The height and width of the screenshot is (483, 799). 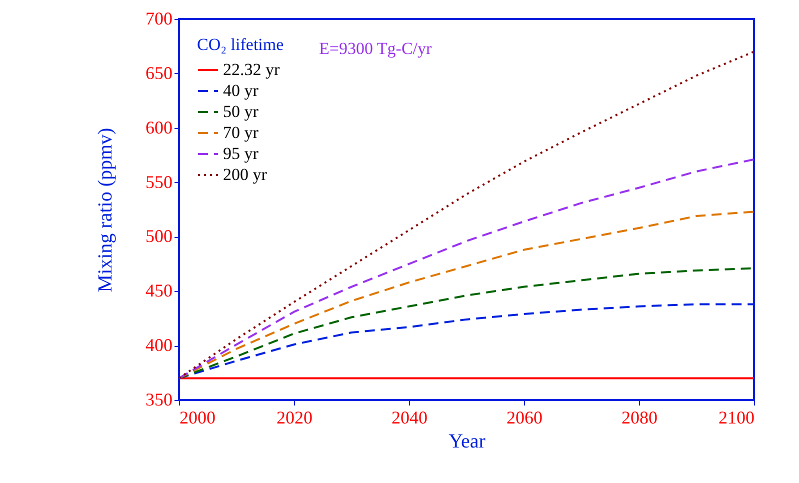 What do you see at coordinates (159, 290) in the screenshot?
I see `y-tick-label: 450` at bounding box center [159, 290].